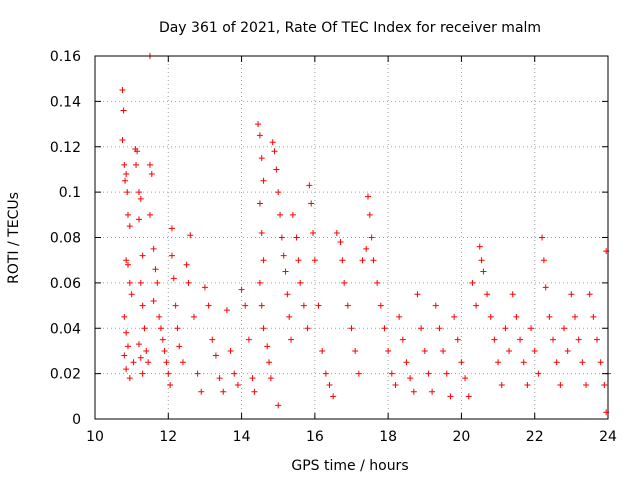 Image resolution: width=640 pixels, height=480 pixels. What do you see at coordinates (535, 437) in the screenshot?
I see `x-tick-label: 22` at bounding box center [535, 437].